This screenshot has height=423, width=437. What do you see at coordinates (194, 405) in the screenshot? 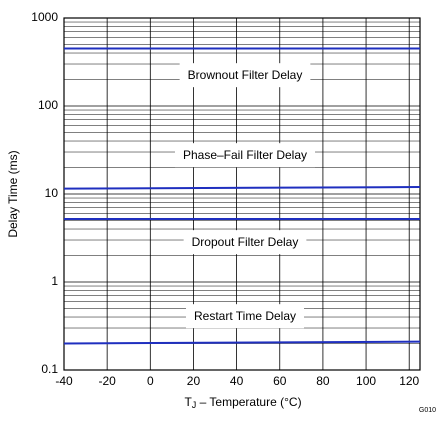
I see `x-axis-label-sub: J` at bounding box center [194, 405].